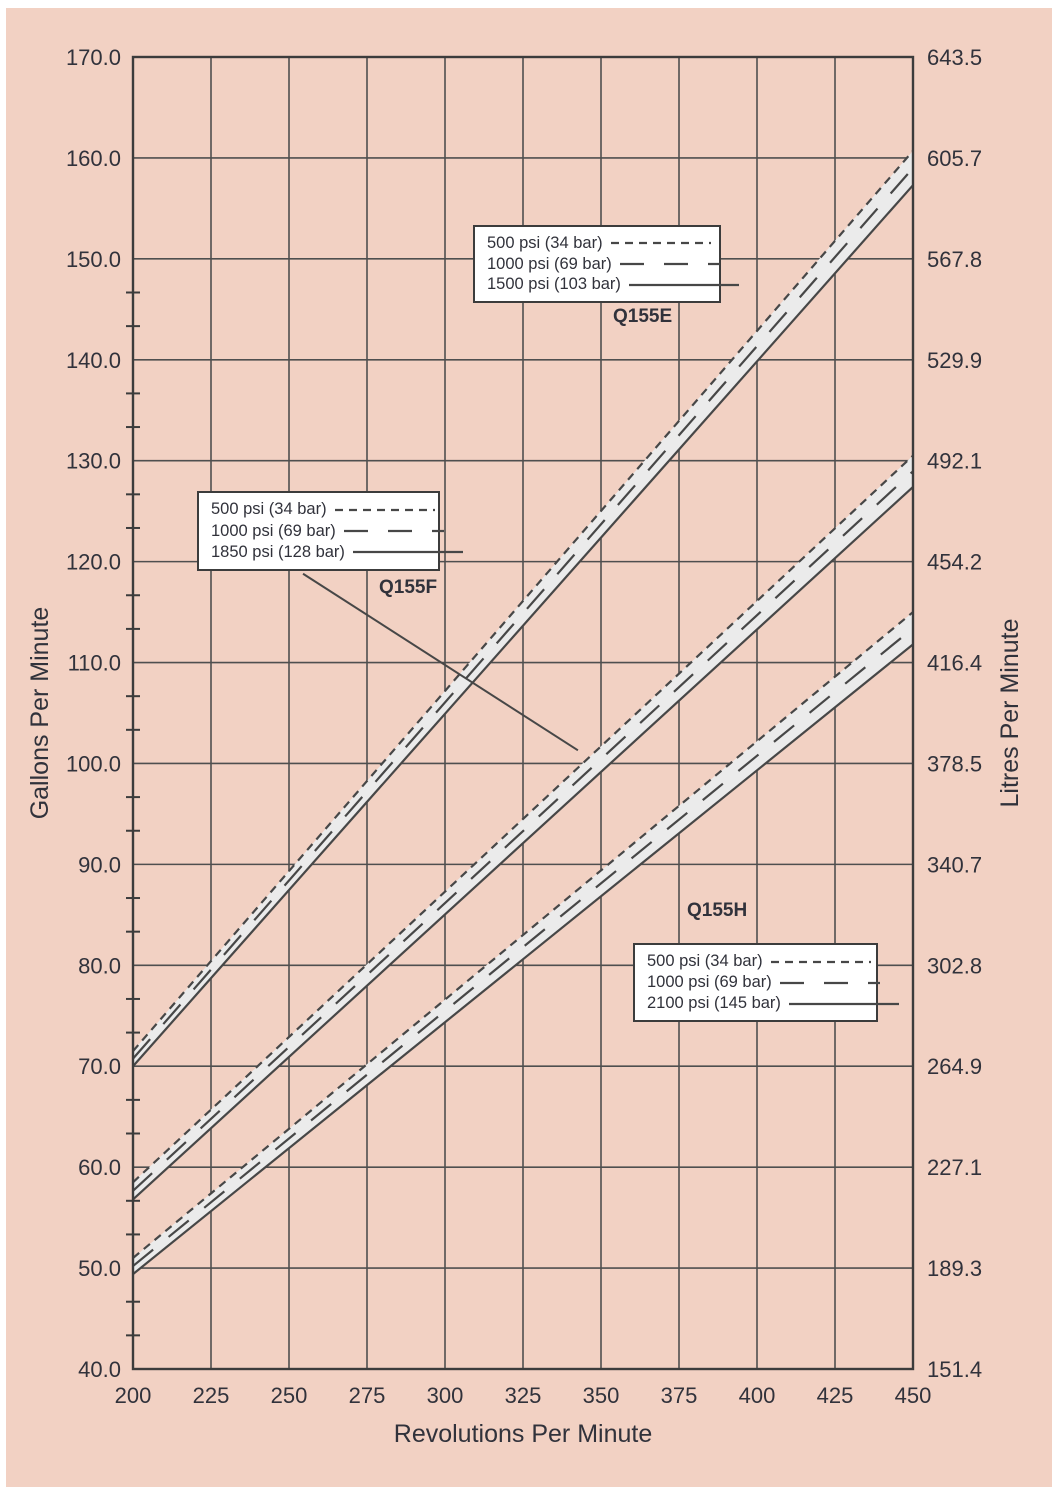 The width and height of the screenshot is (1063, 1500). I want to click on right-axis-title: Litres Per Minute, so click(1010, 713).